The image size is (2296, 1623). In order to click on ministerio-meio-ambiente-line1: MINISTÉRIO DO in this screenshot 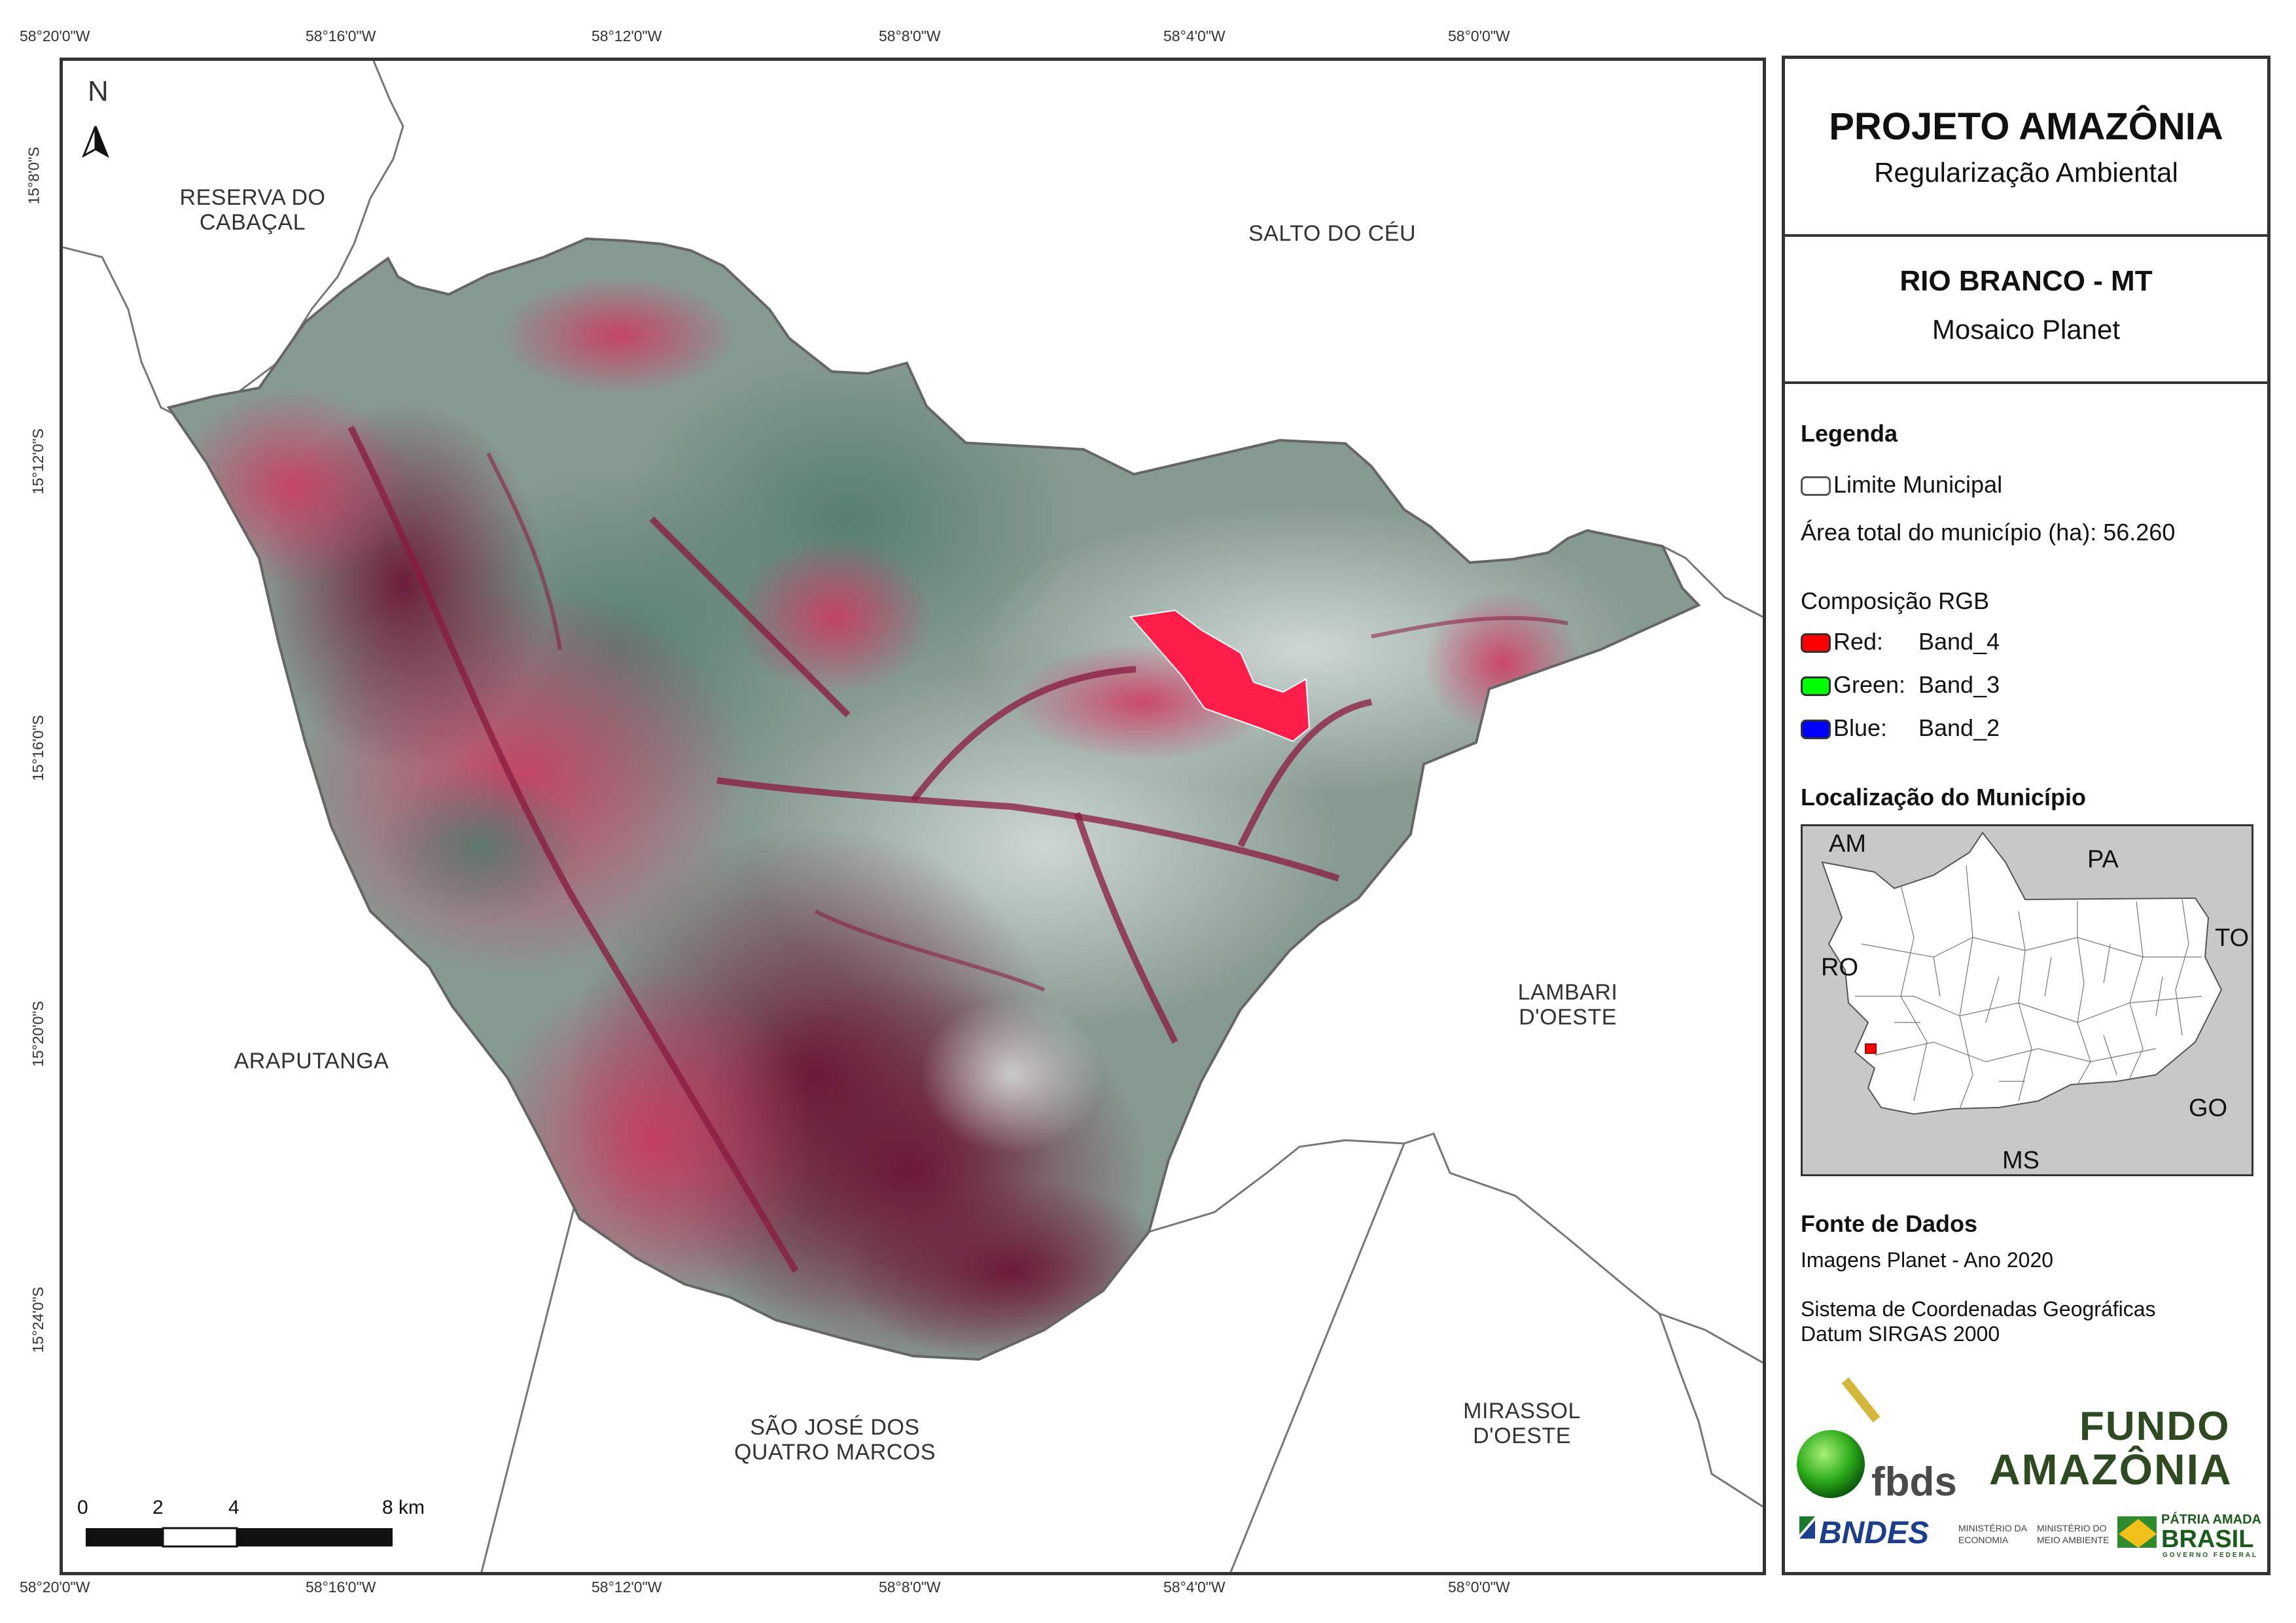, I will do `click(2072, 1528)`.